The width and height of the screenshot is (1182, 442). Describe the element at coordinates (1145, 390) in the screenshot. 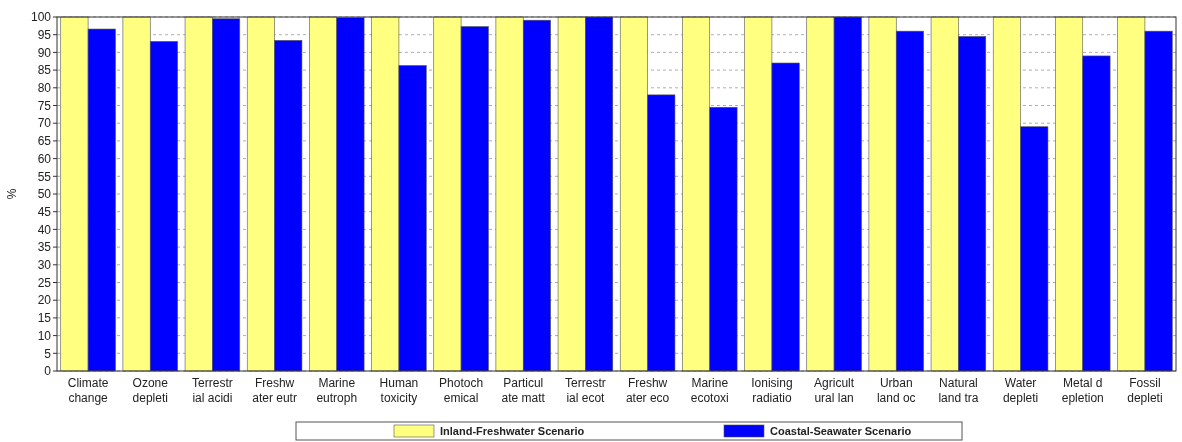

I see `x-tick-label: Fossil depleti` at that location.